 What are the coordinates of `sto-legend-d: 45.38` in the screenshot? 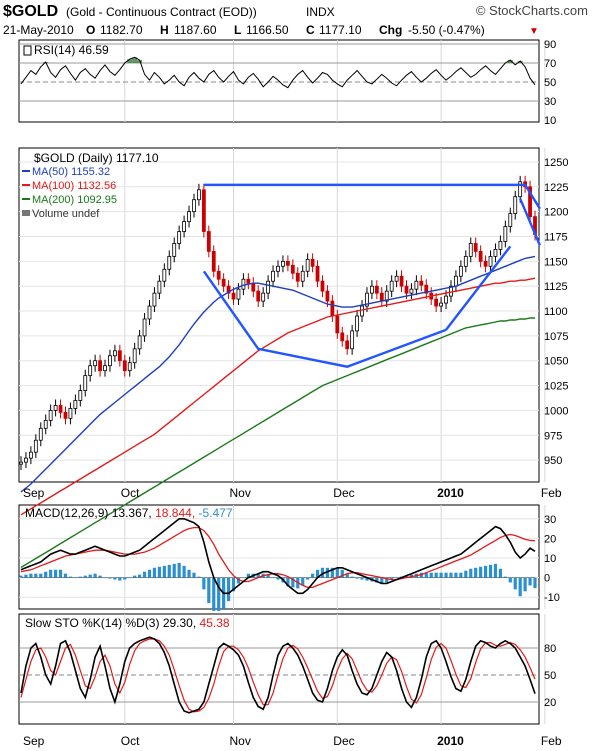 It's located at (215, 623).